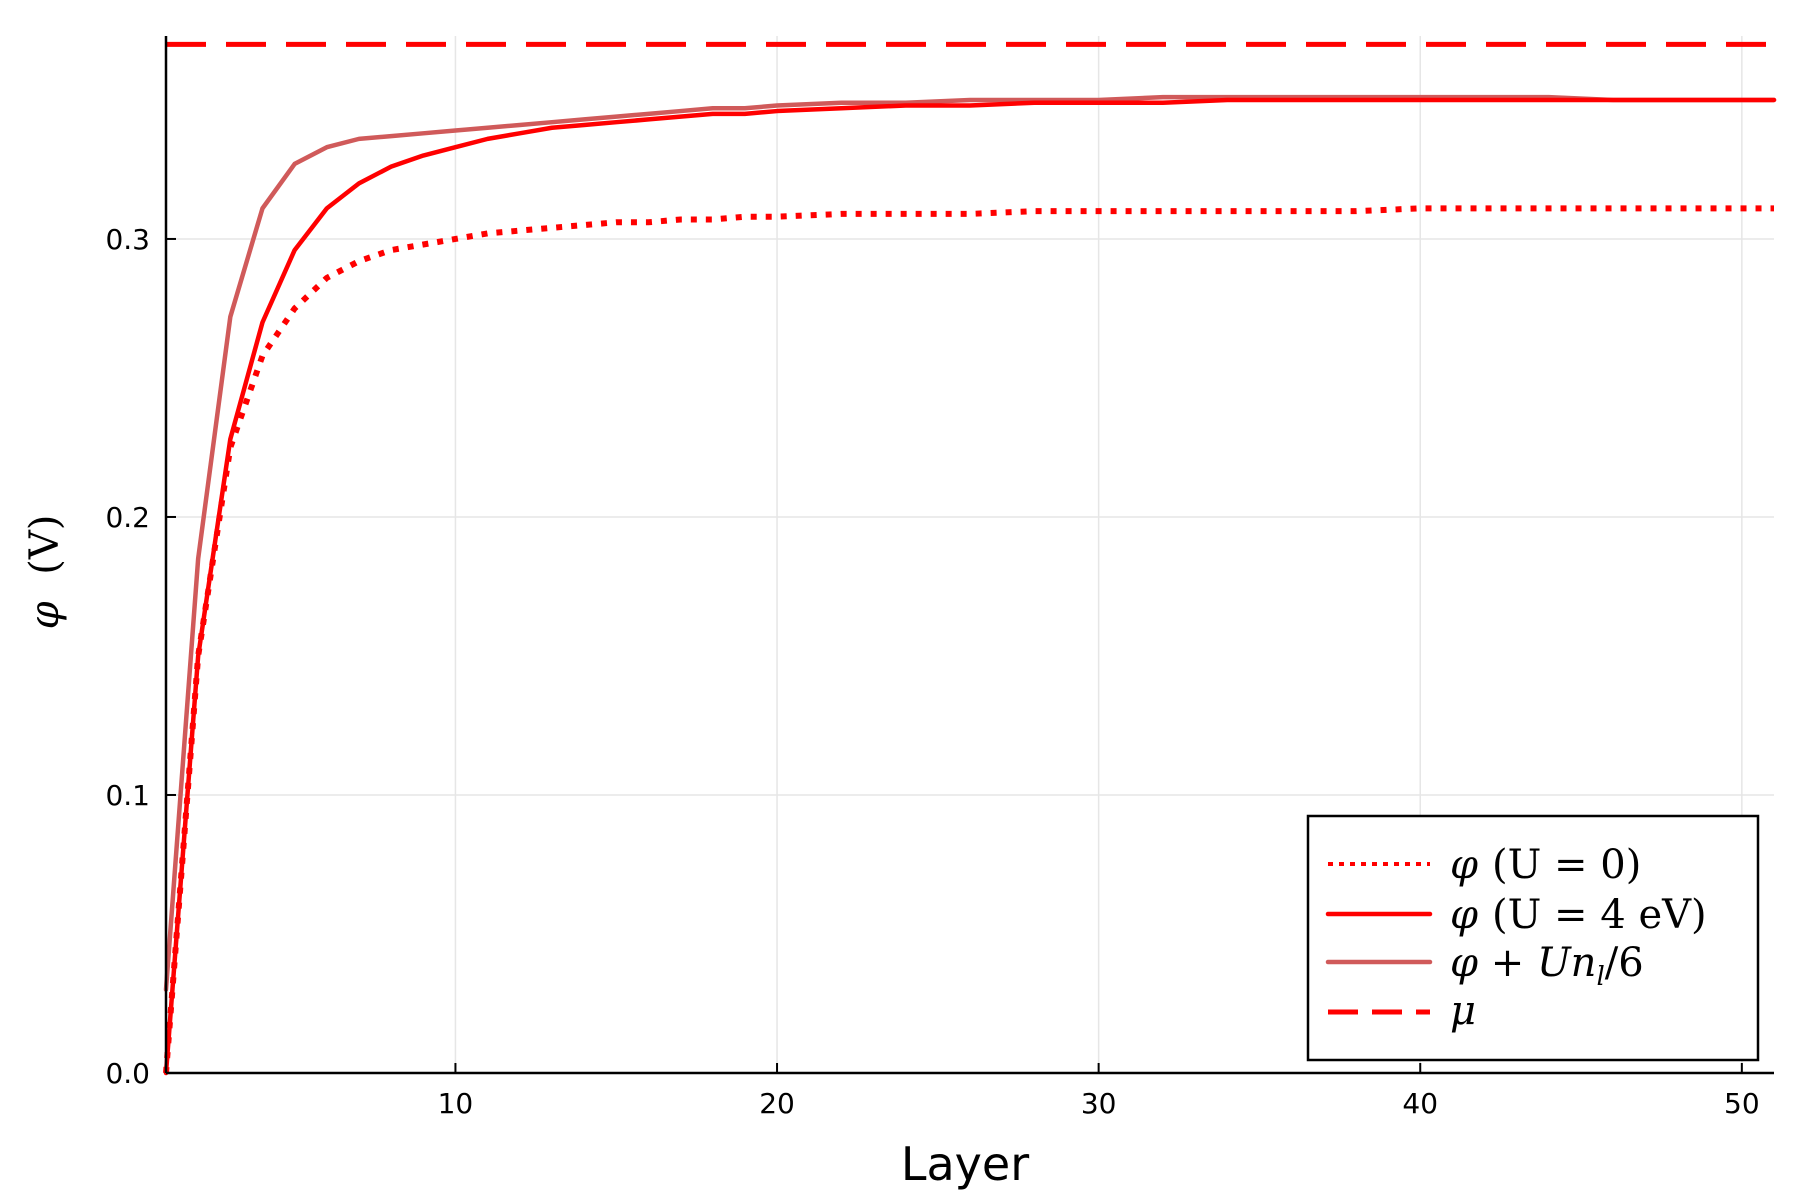 This screenshot has width=1800, height=1200. I want to click on x-tick-label: 40, so click(1420, 1103).